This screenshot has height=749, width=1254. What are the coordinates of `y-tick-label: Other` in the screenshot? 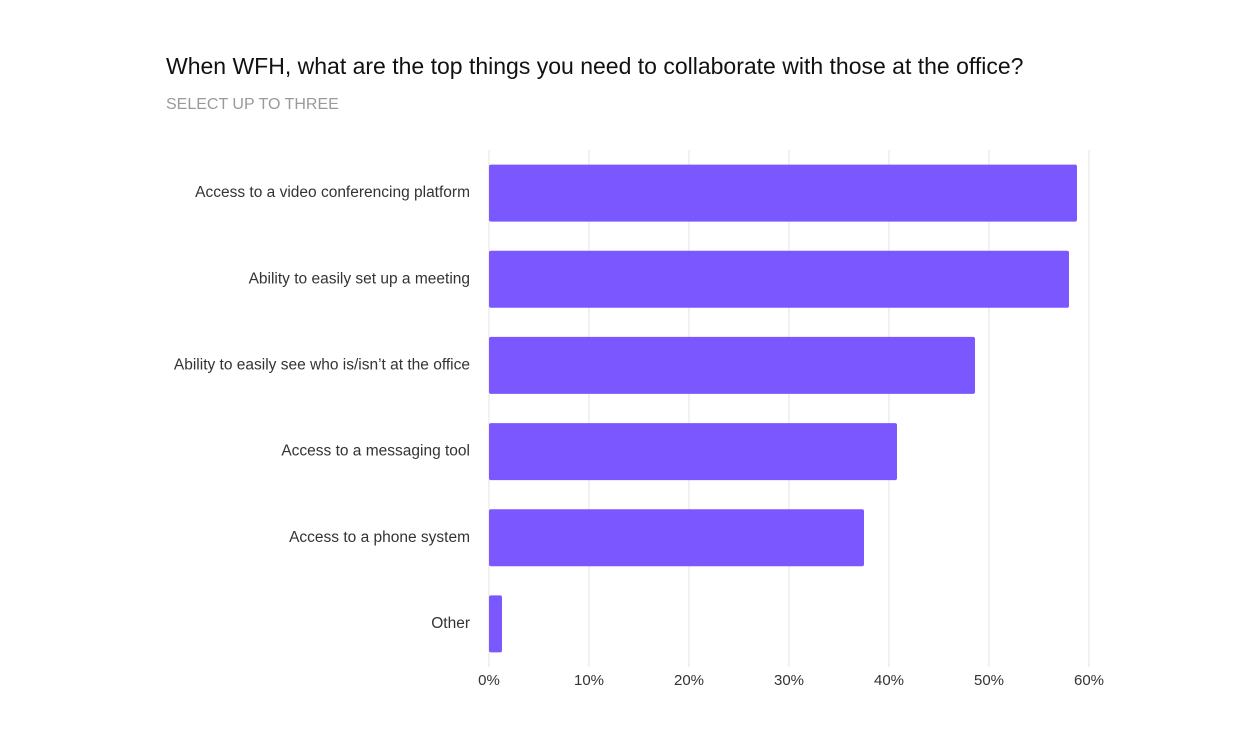 It's located at (450, 623).